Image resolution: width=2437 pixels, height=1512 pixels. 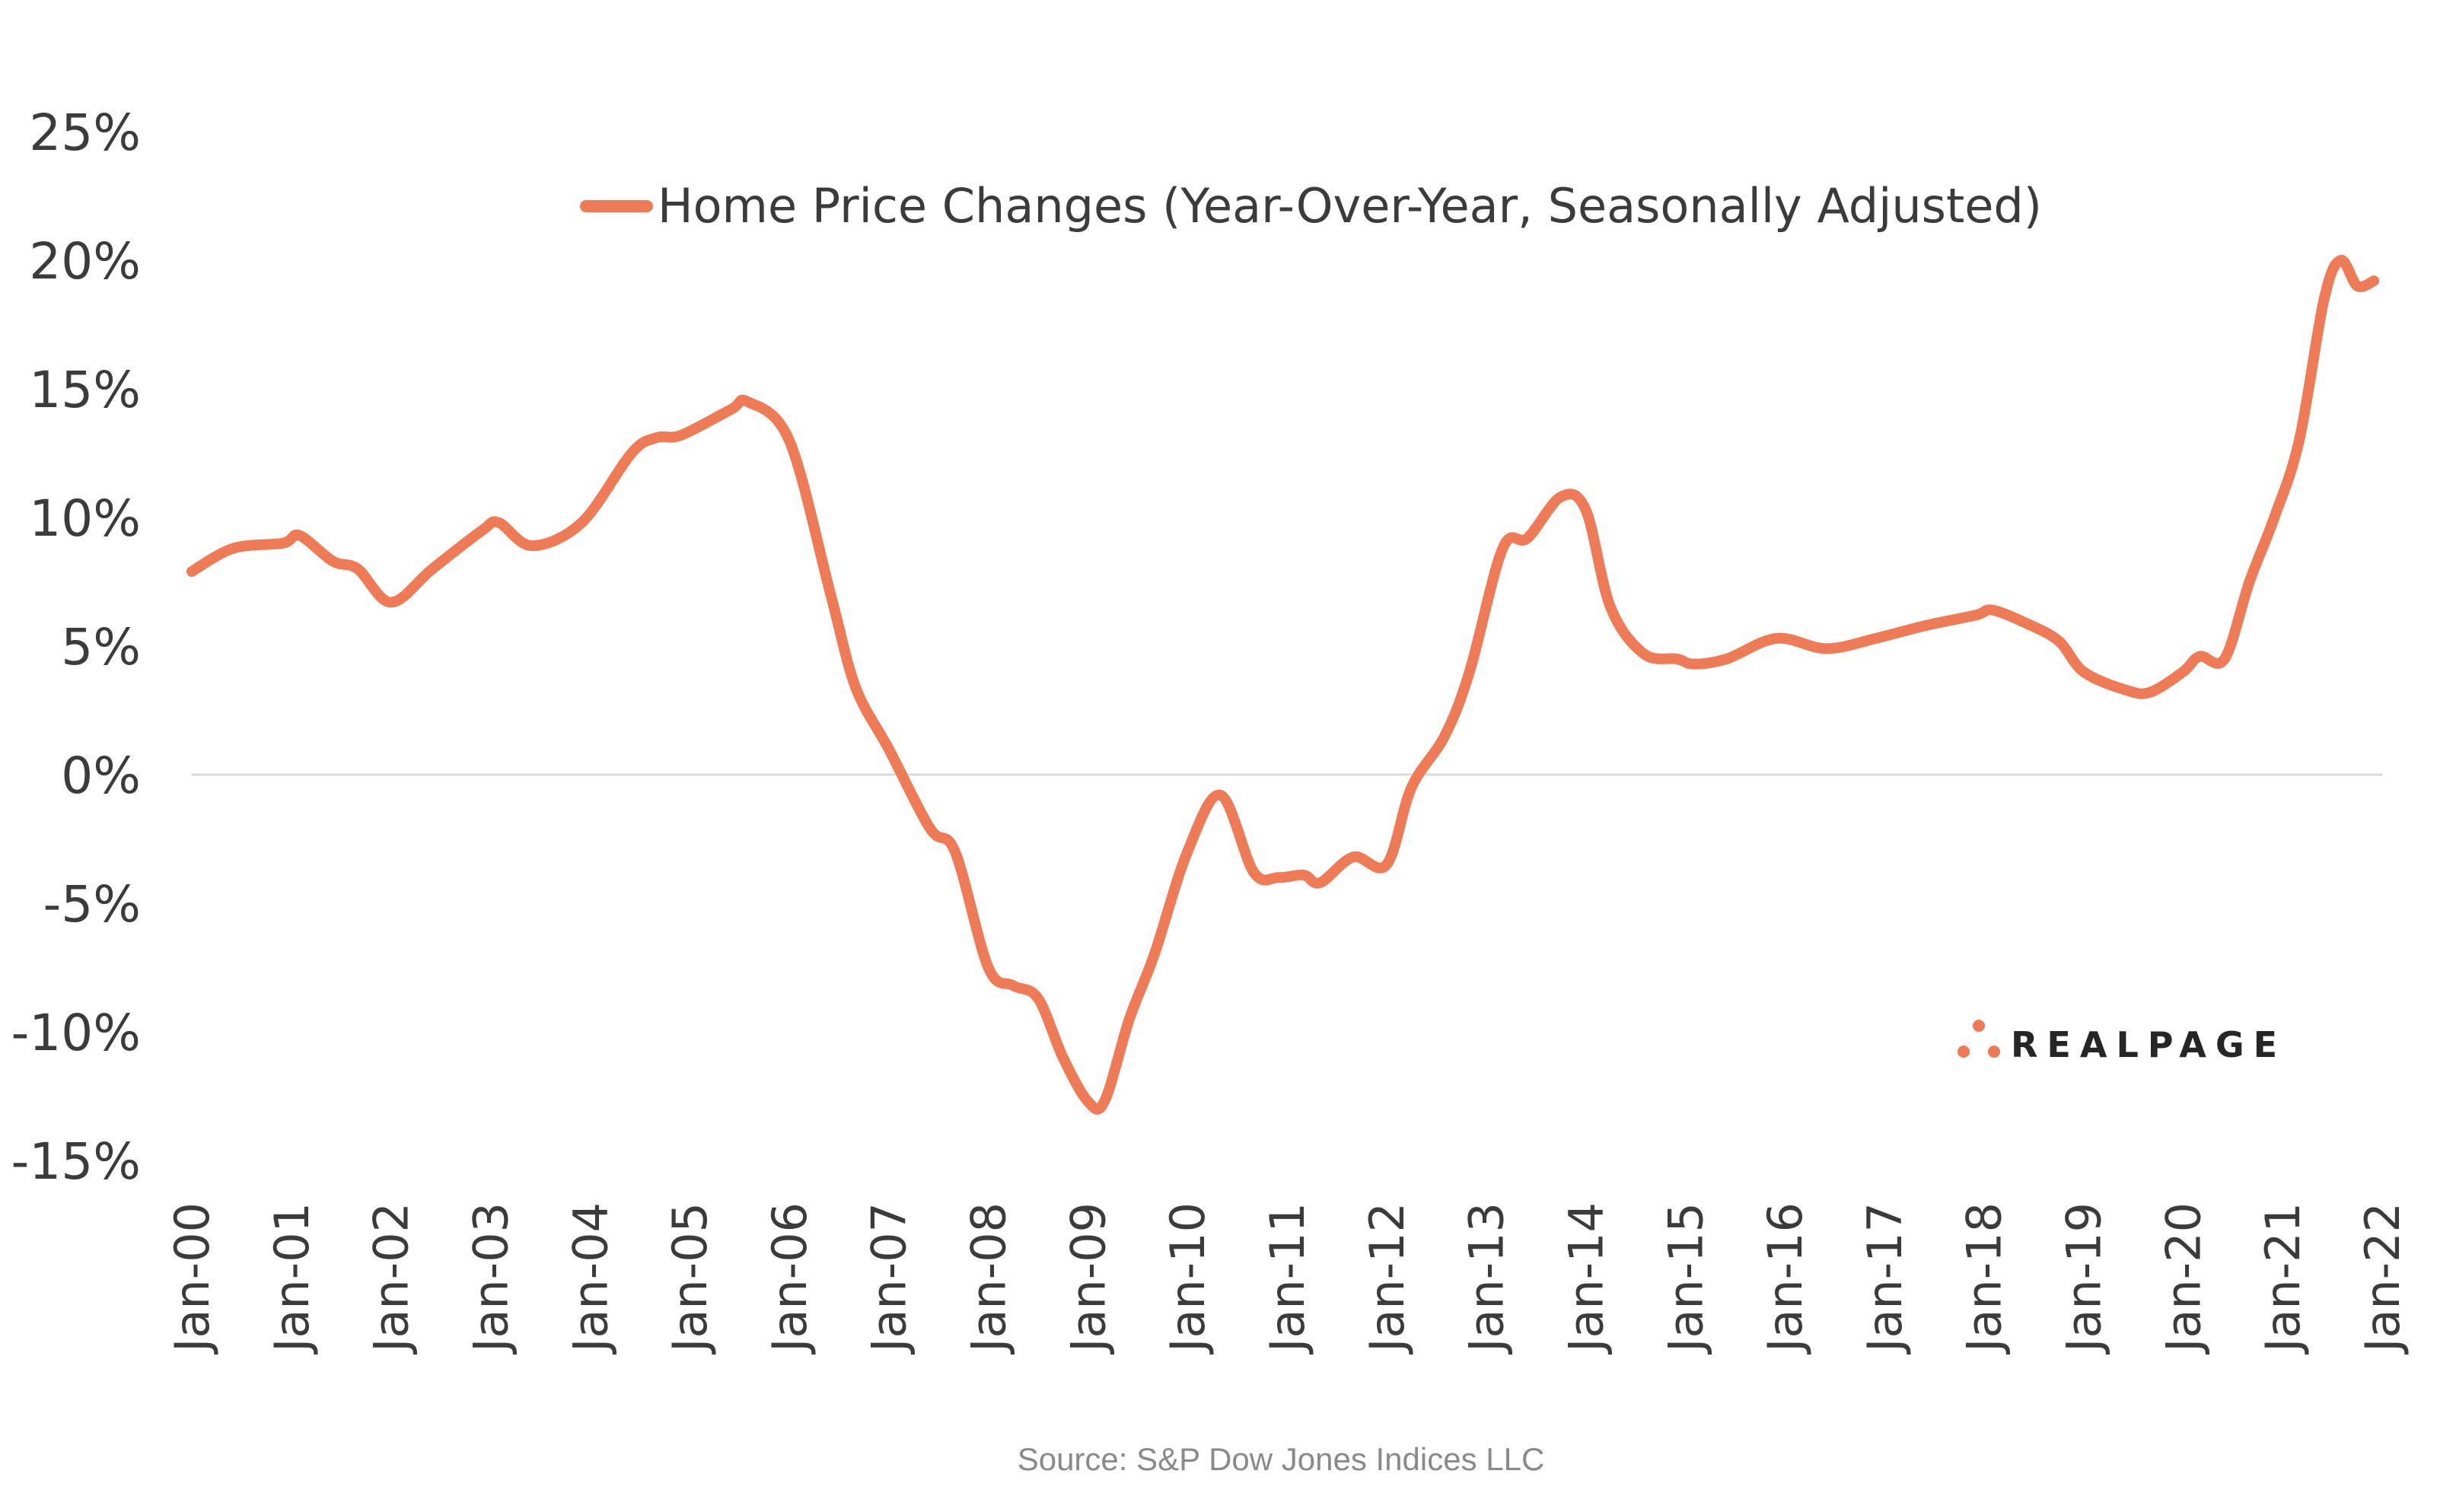 What do you see at coordinates (392, 1278) in the screenshot?
I see `x-tick-label: Jan-02` at bounding box center [392, 1278].